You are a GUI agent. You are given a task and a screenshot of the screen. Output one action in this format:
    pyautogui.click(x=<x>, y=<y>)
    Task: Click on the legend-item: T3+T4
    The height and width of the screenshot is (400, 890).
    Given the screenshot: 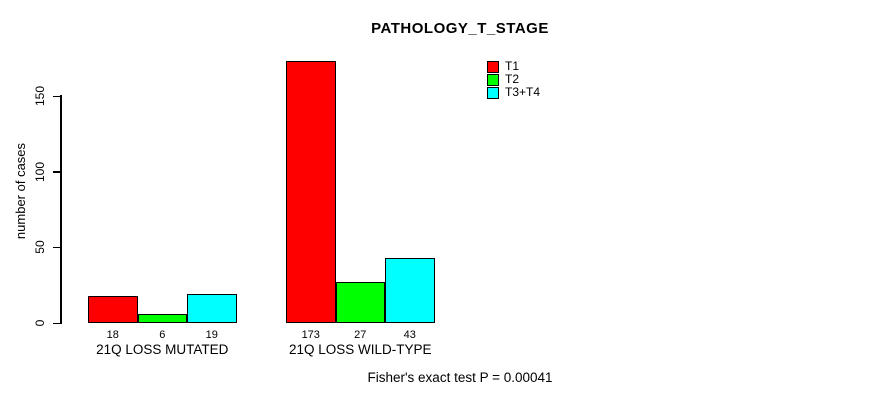 What is the action you would take?
    pyautogui.click(x=513, y=92)
    